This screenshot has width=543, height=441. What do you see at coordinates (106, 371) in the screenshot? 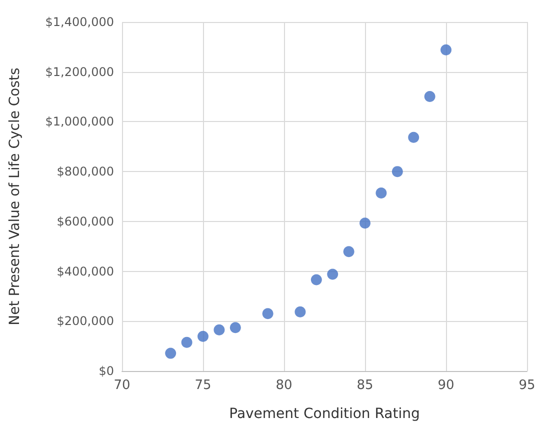
I see `y-tick-label: $0` at bounding box center [106, 371].